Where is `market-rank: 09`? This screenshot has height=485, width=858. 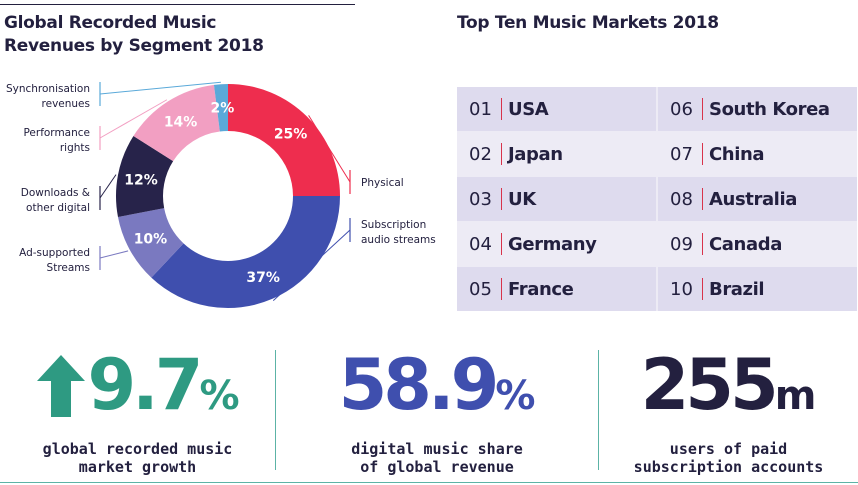
market-rank: 09 is located at coordinates (681, 244).